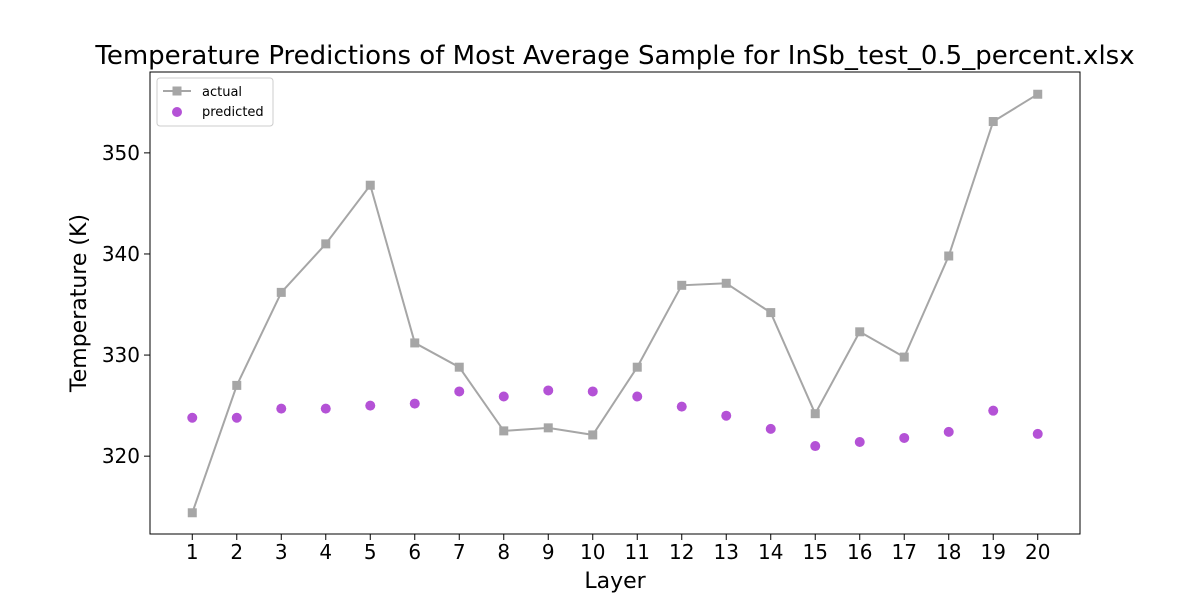  Describe the element at coordinates (325, 552) in the screenshot. I see `x-tick-label: 4` at that location.